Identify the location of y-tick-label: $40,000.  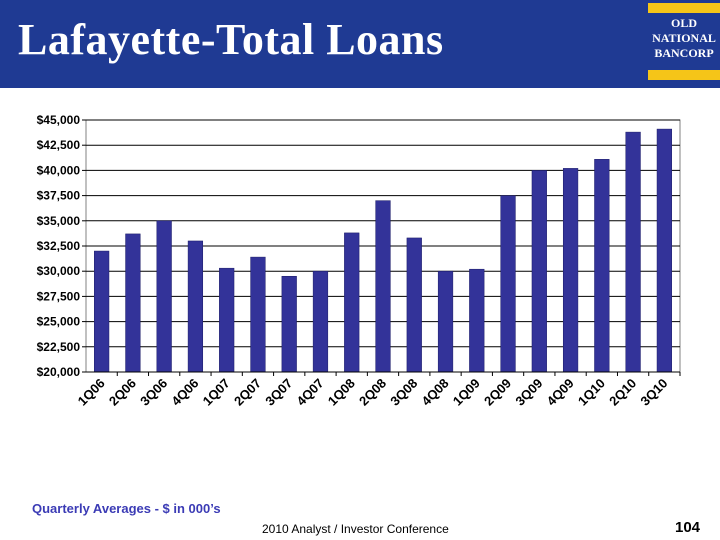
(59, 170).